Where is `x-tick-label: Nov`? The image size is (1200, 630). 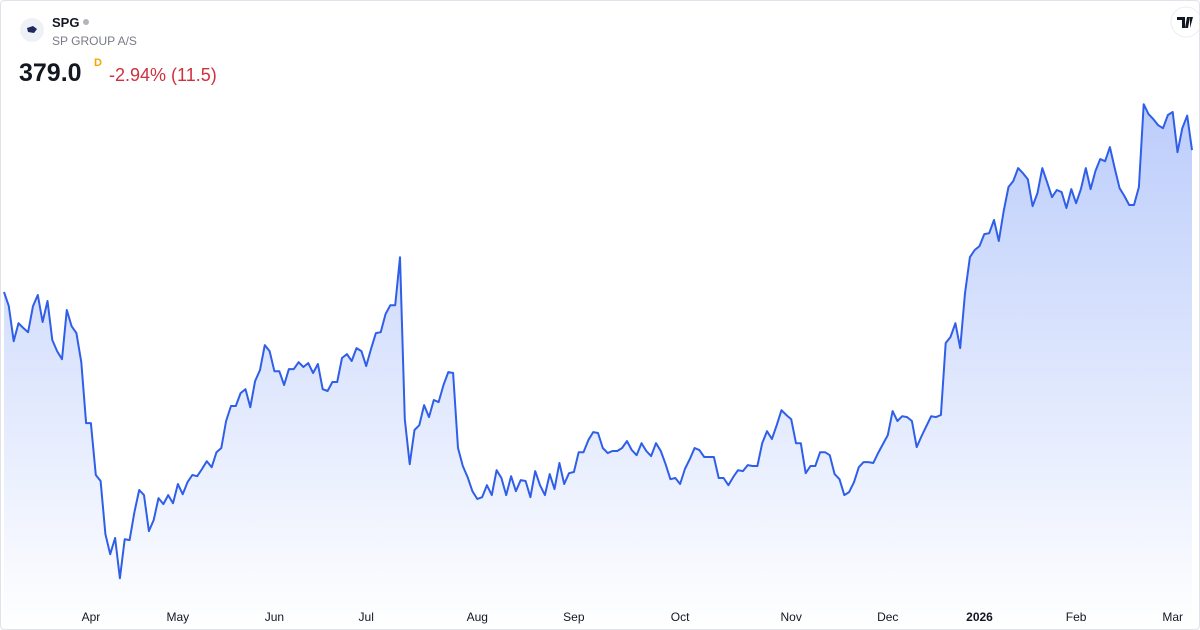 x-tick-label: Nov is located at coordinates (790, 617).